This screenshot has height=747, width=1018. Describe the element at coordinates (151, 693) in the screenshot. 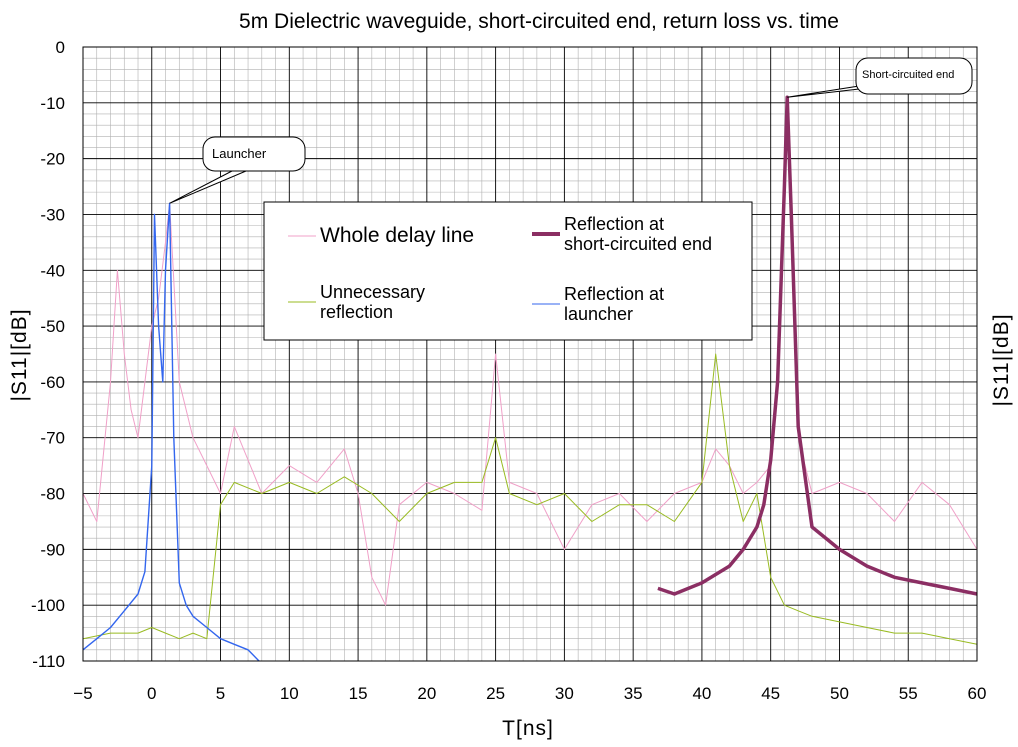

I see `x-tick-label: 0` at that location.